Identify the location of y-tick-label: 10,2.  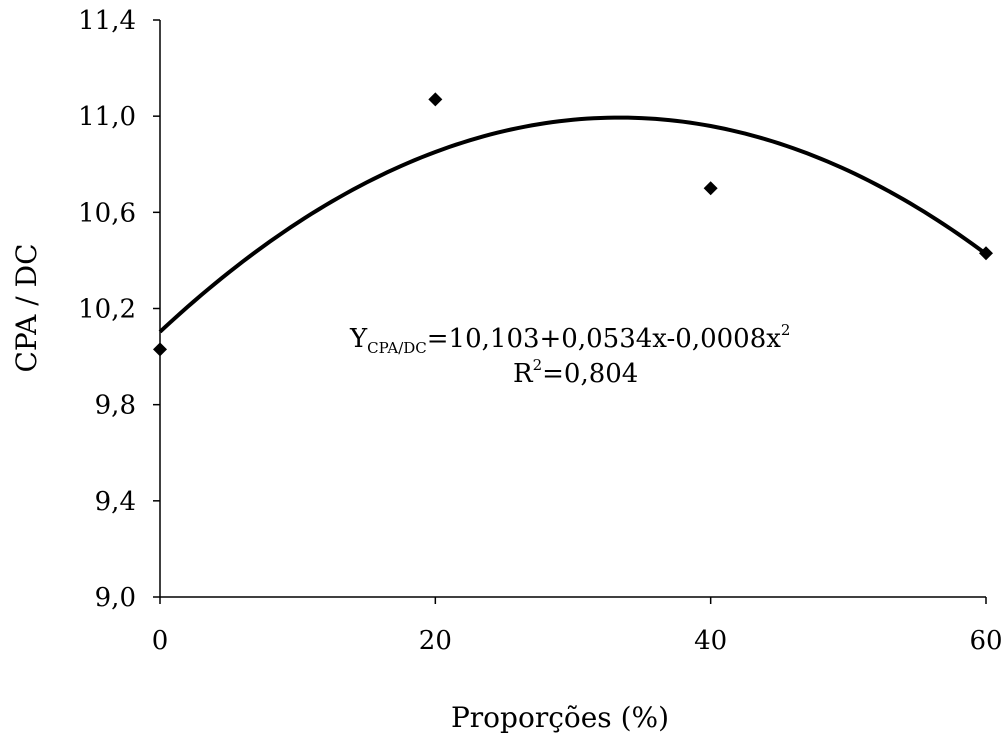
(107, 310).